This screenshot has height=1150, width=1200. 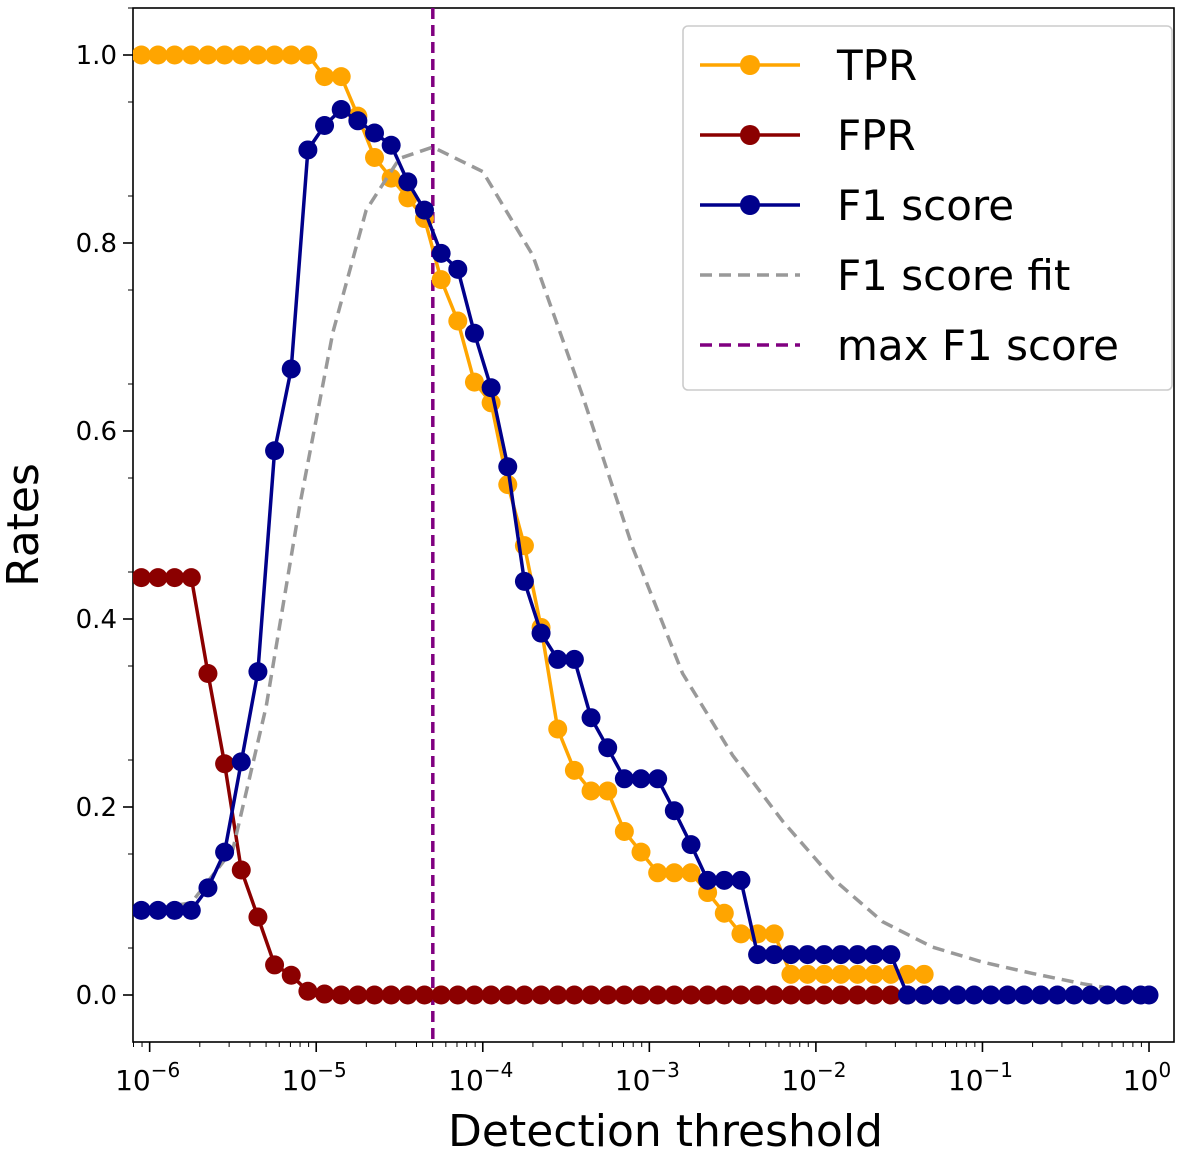 I want to click on y-tick-label: 0.2, so click(x=96, y=808).